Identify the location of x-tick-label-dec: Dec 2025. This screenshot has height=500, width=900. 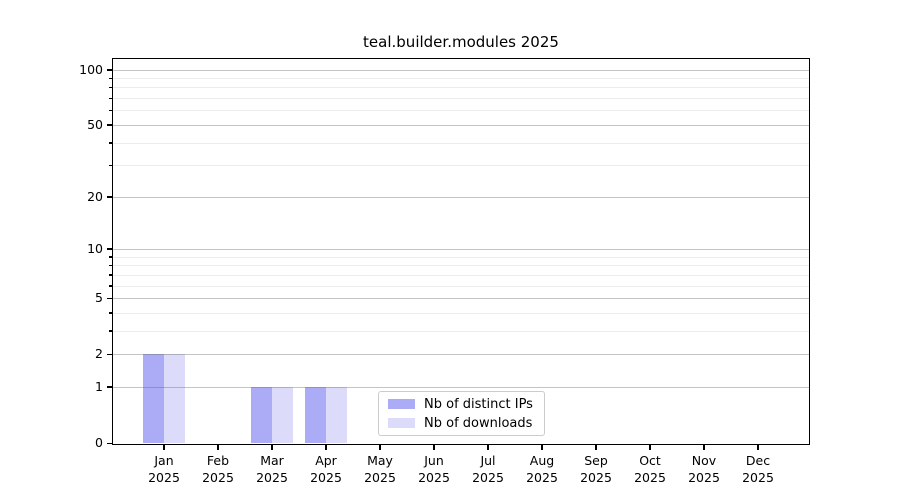
(758, 469).